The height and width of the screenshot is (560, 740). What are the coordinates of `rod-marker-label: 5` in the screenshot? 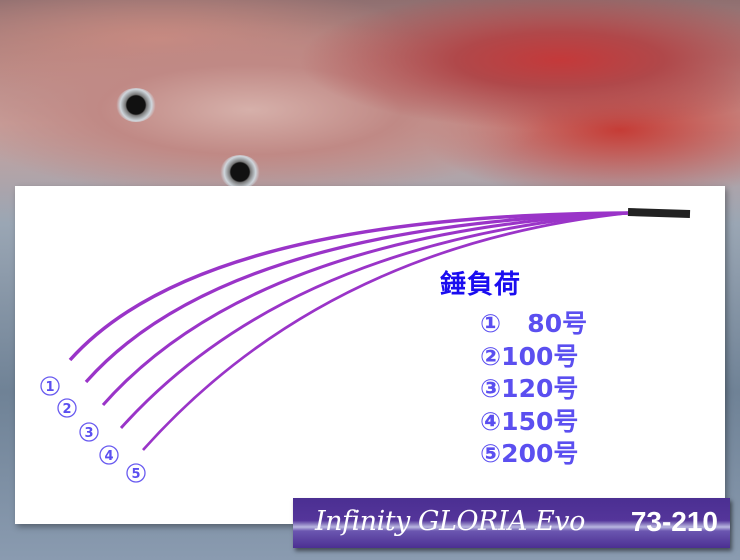 It's located at (135, 474).